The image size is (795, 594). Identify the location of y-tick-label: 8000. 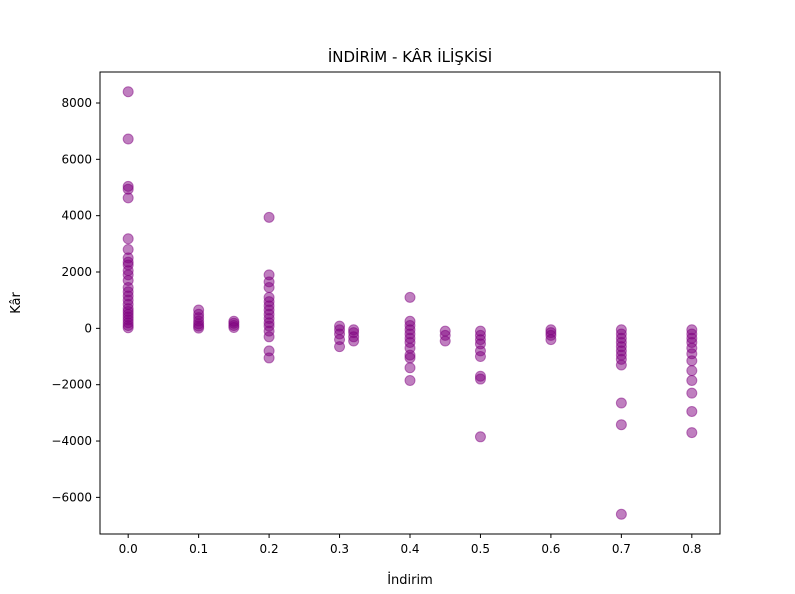
(76, 103).